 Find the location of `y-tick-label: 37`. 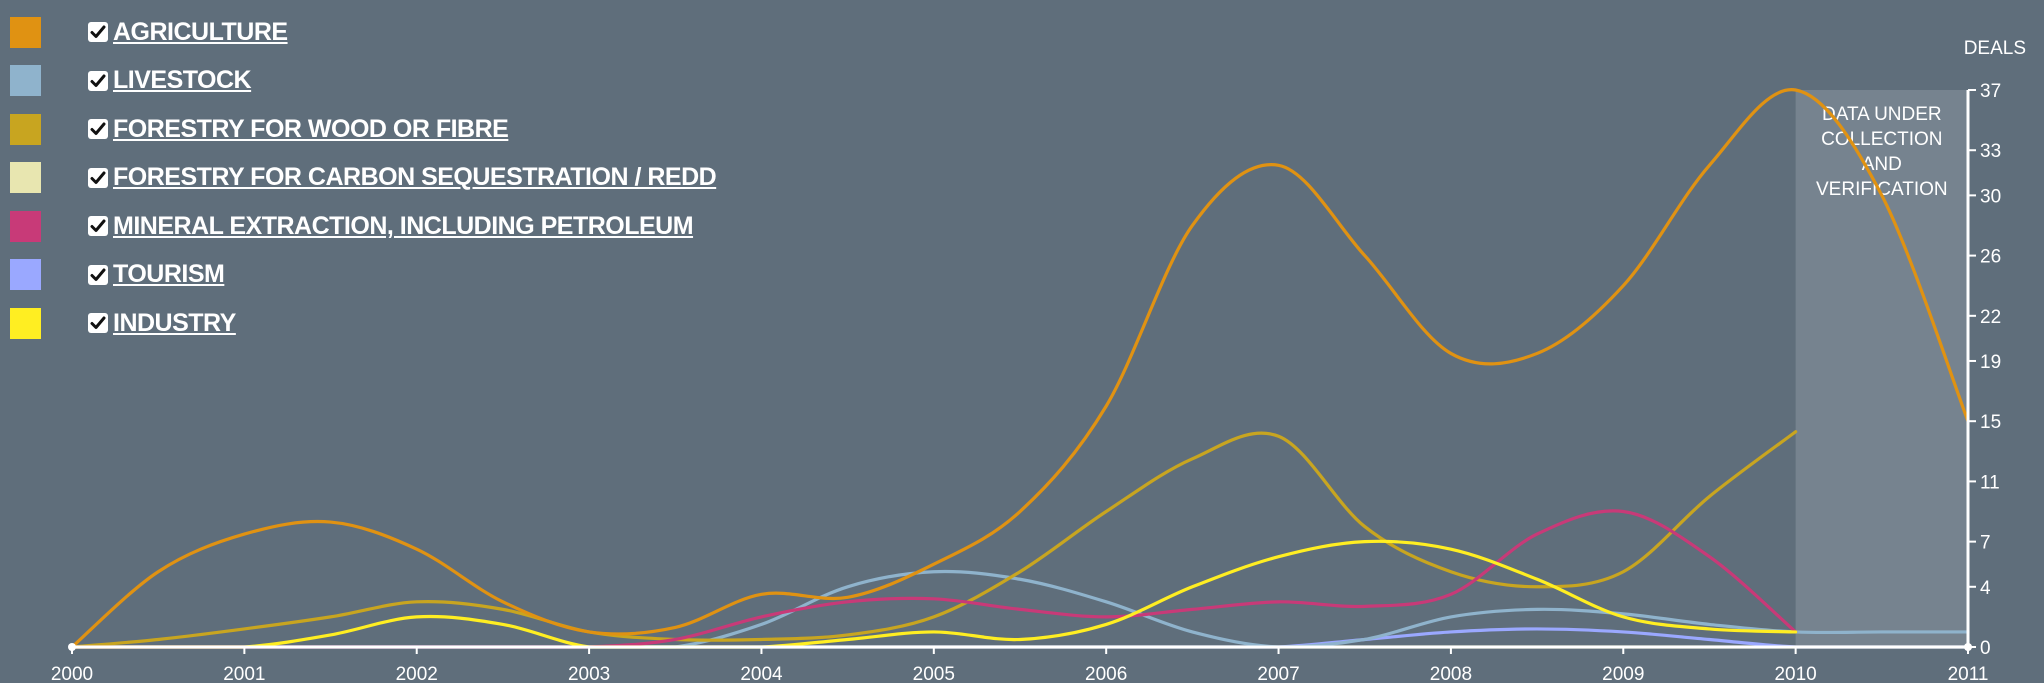

y-tick-label: 37 is located at coordinates (1990, 91).